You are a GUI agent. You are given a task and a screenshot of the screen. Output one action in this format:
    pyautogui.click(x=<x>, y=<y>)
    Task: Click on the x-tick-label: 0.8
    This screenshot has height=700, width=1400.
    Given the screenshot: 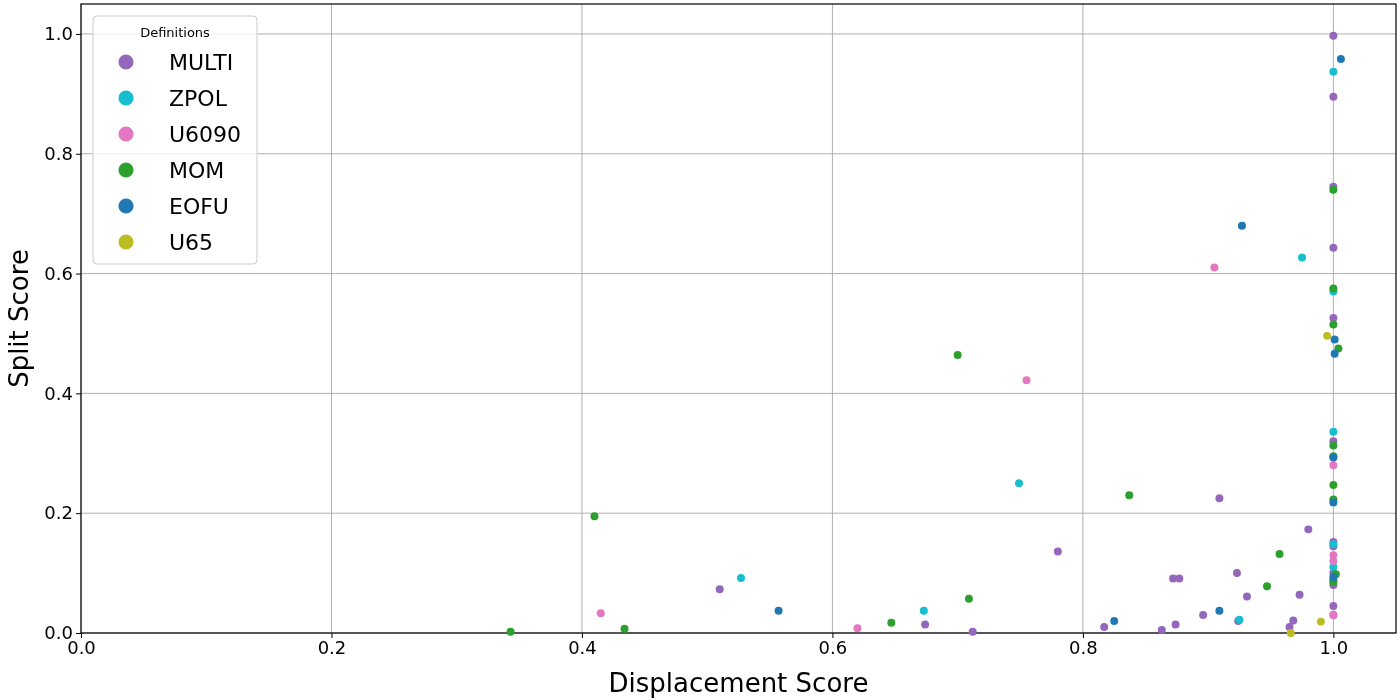 What is the action you would take?
    pyautogui.click(x=1083, y=647)
    